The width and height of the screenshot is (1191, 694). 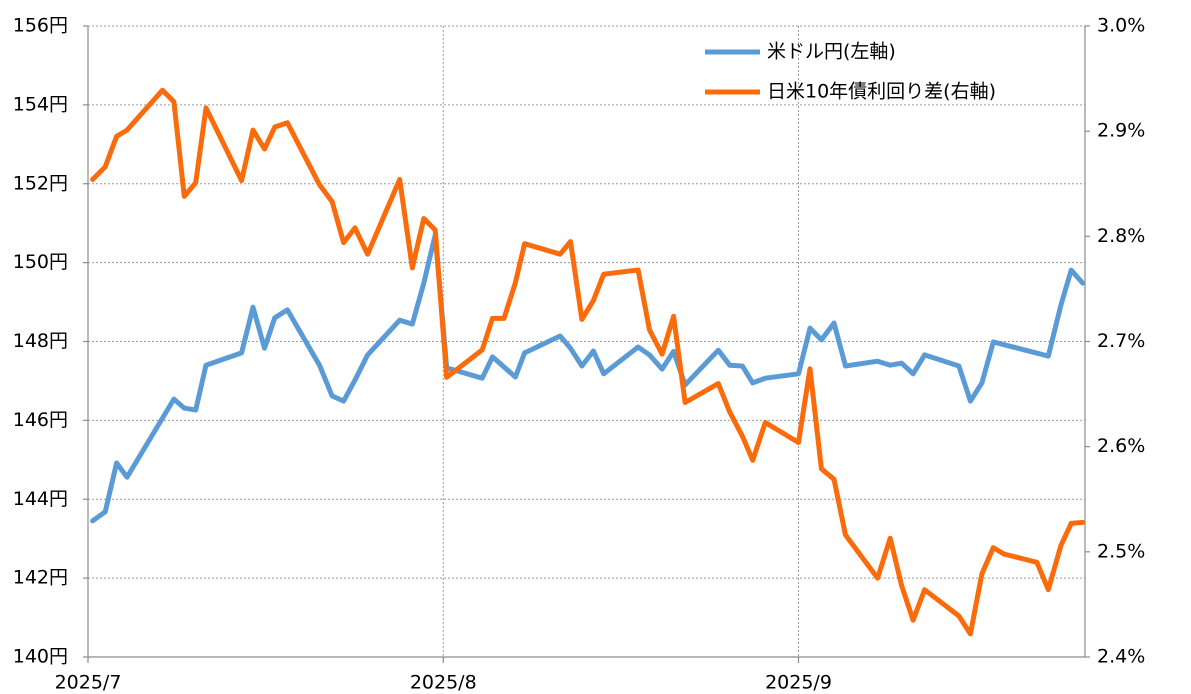 What do you see at coordinates (40, 499) in the screenshot?
I see `y-tick-label: 144円` at bounding box center [40, 499].